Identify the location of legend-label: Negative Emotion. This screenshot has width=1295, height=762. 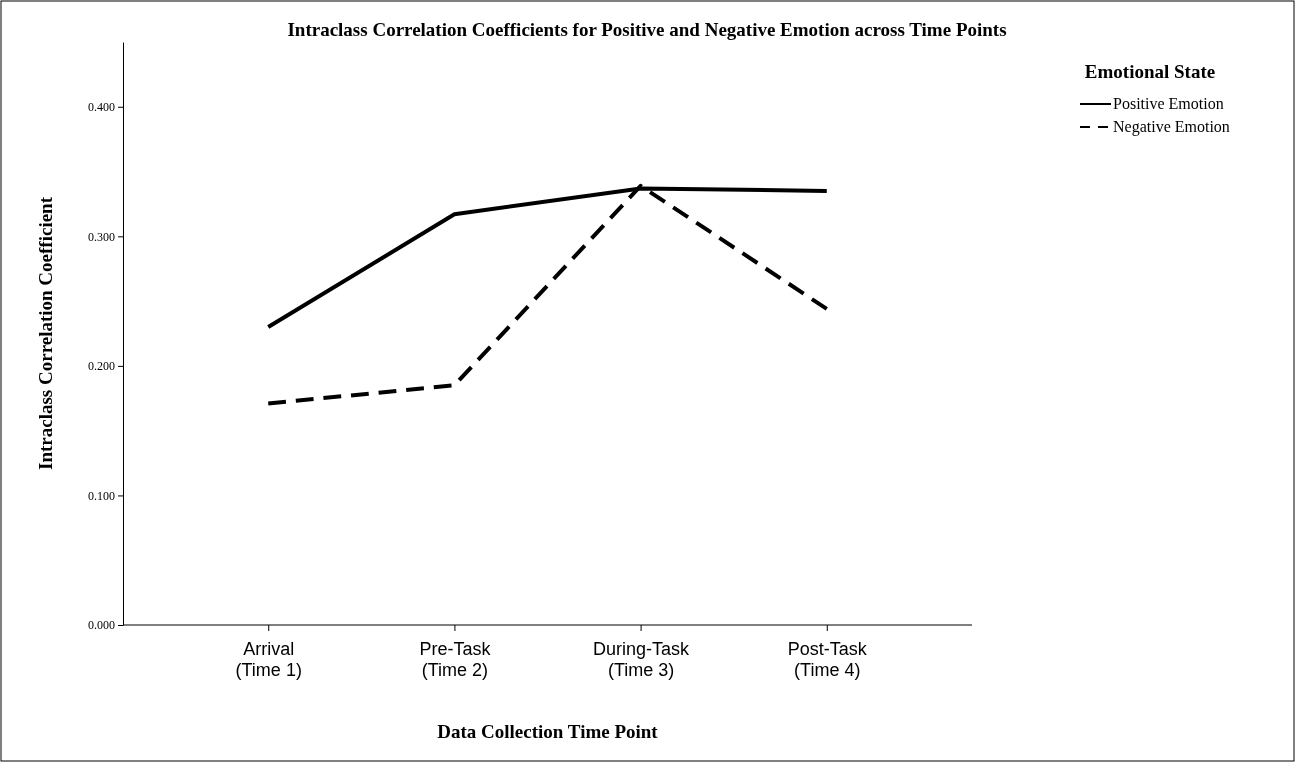
(1171, 127).